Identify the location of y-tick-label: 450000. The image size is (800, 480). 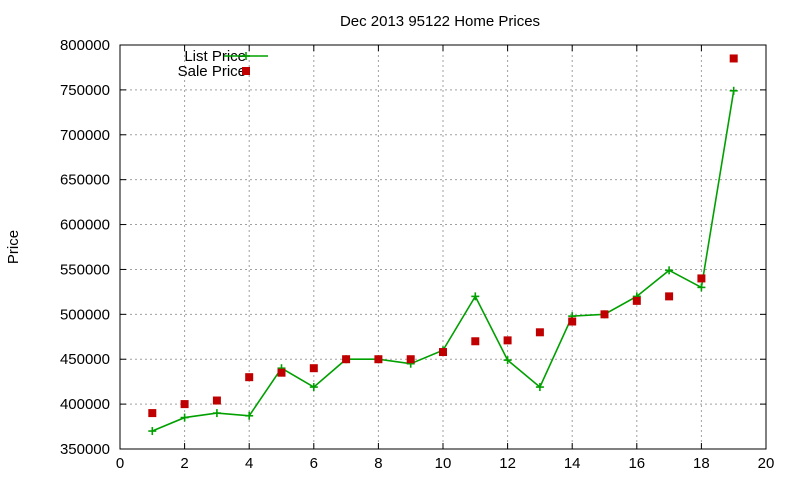
(85, 359).